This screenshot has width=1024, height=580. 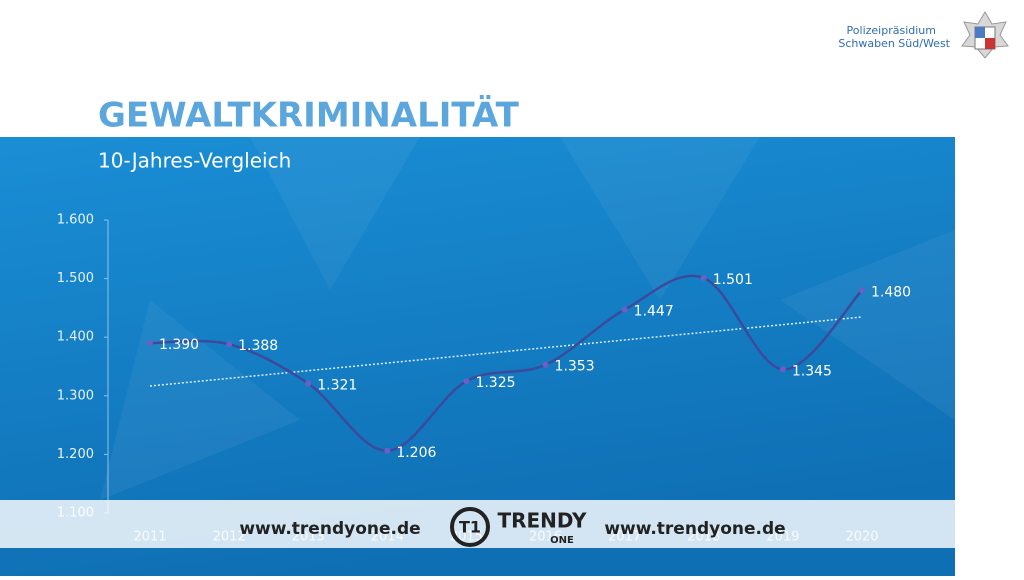 What do you see at coordinates (470, 527) in the screenshot?
I see `logo-mark: T1` at bounding box center [470, 527].